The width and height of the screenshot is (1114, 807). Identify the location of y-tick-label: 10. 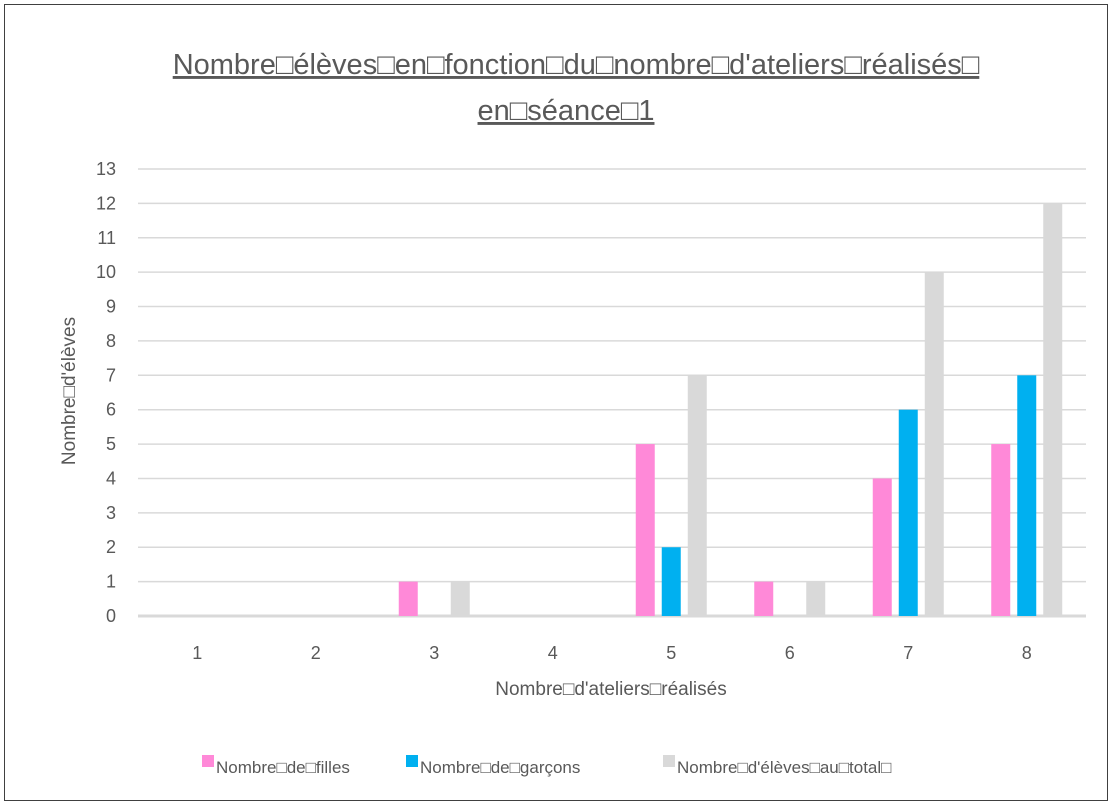
(106, 272).